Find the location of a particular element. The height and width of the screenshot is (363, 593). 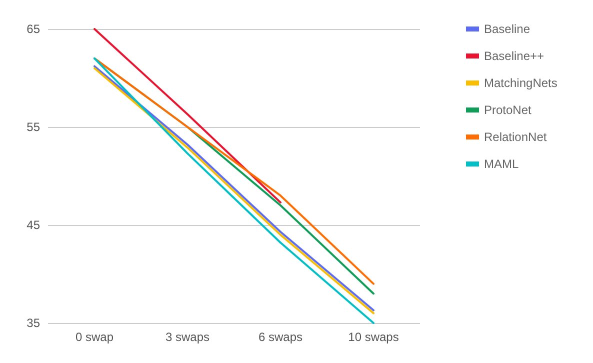

legend-label: MAML is located at coordinates (501, 164).